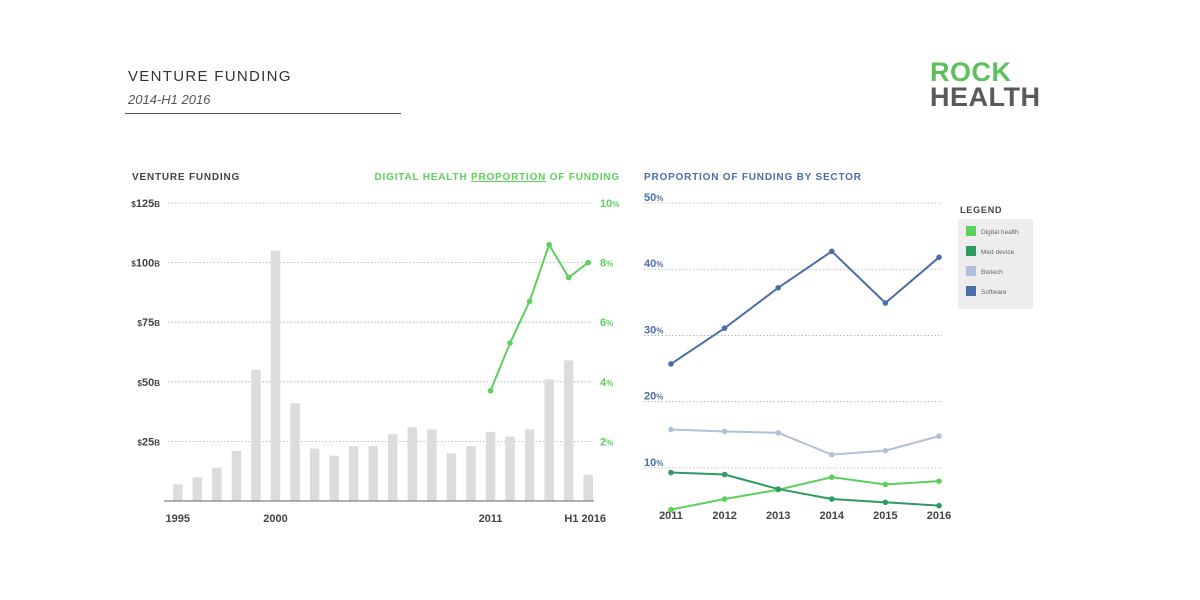  Describe the element at coordinates (508, 177) in the screenshot. I see `proportion-title-part: PROPORTION` at that location.